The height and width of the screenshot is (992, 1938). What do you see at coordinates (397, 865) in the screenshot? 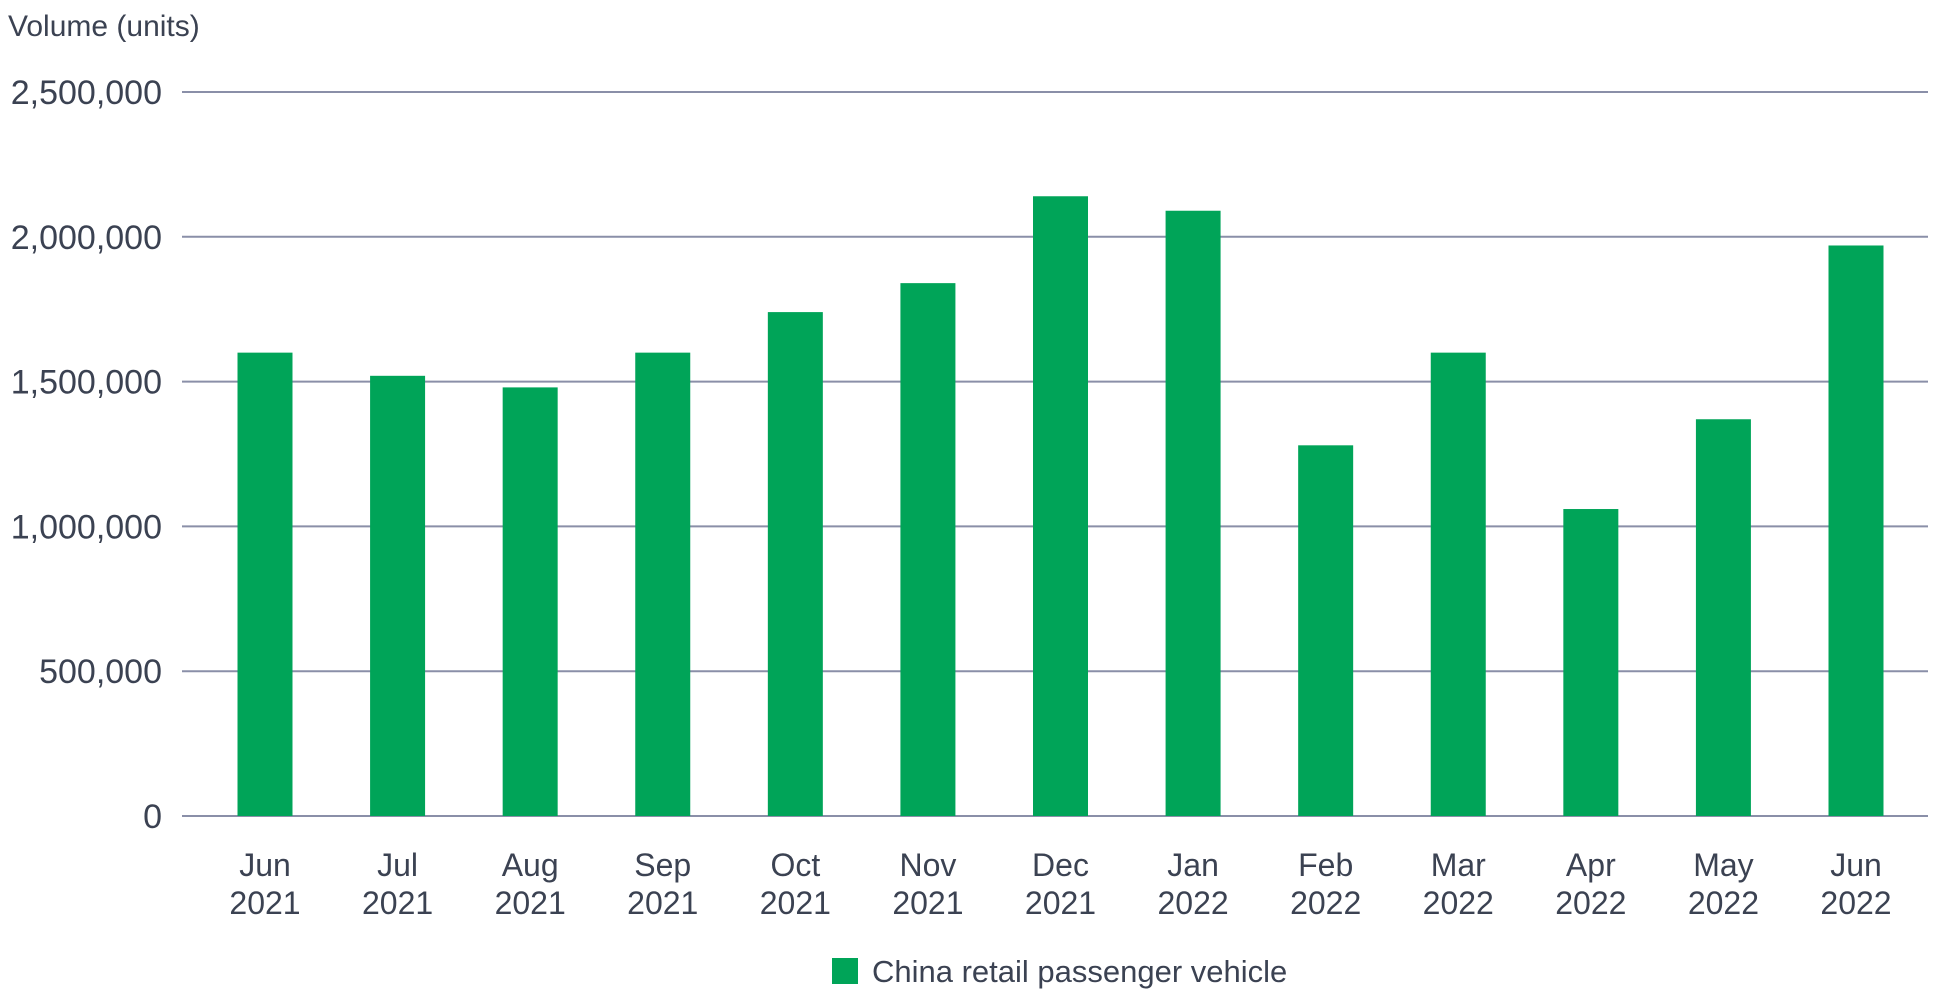
I see `x-tick-label-month: Jul` at bounding box center [397, 865].